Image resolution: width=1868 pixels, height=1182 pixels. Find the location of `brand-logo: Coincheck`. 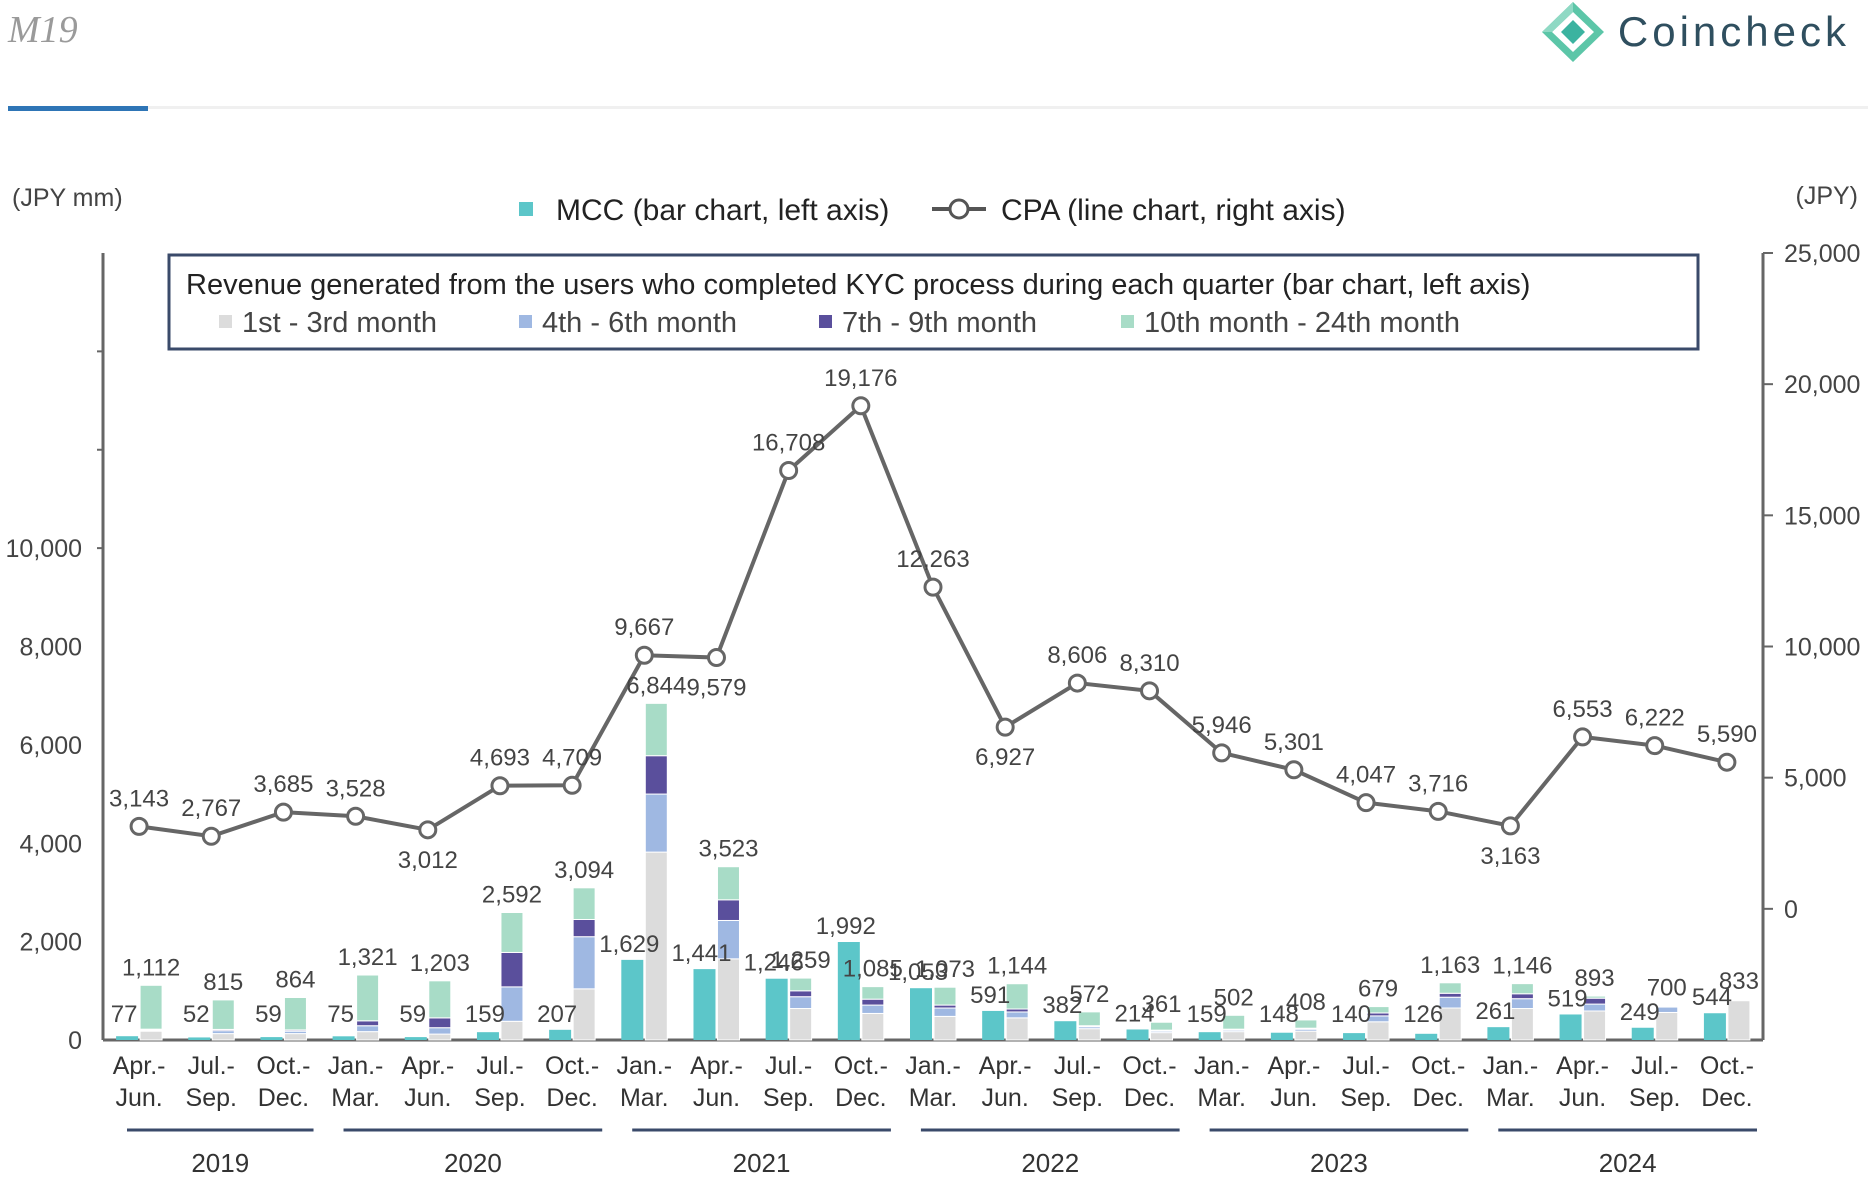

brand-logo: Coincheck is located at coordinates (1695, 32).